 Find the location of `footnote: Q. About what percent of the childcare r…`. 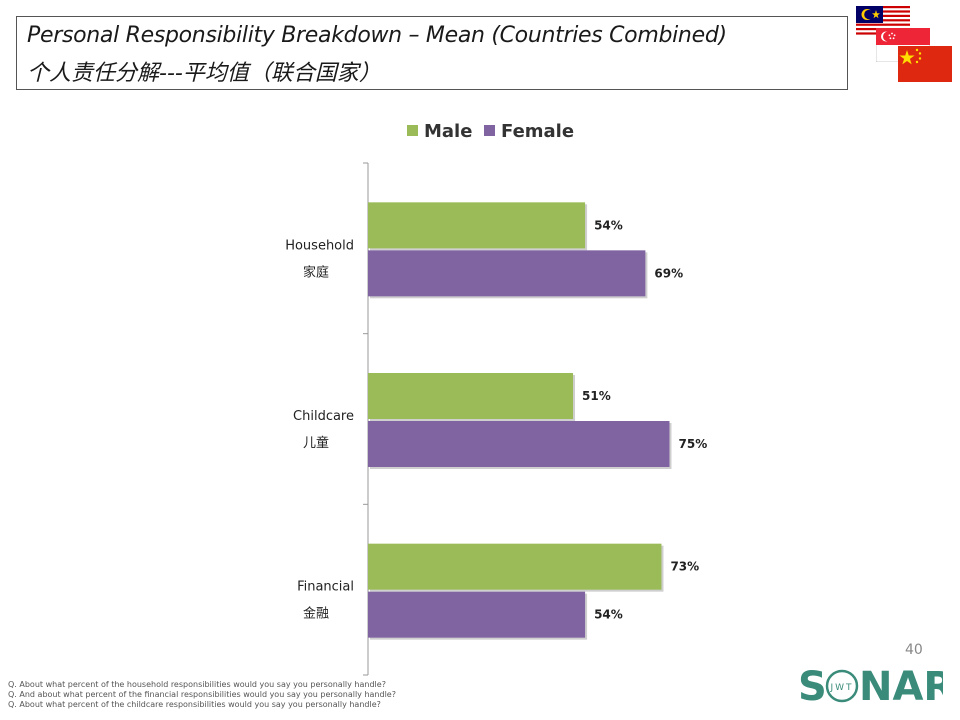

footnote: Q. About what percent of the childcare r… is located at coordinates (194, 704).